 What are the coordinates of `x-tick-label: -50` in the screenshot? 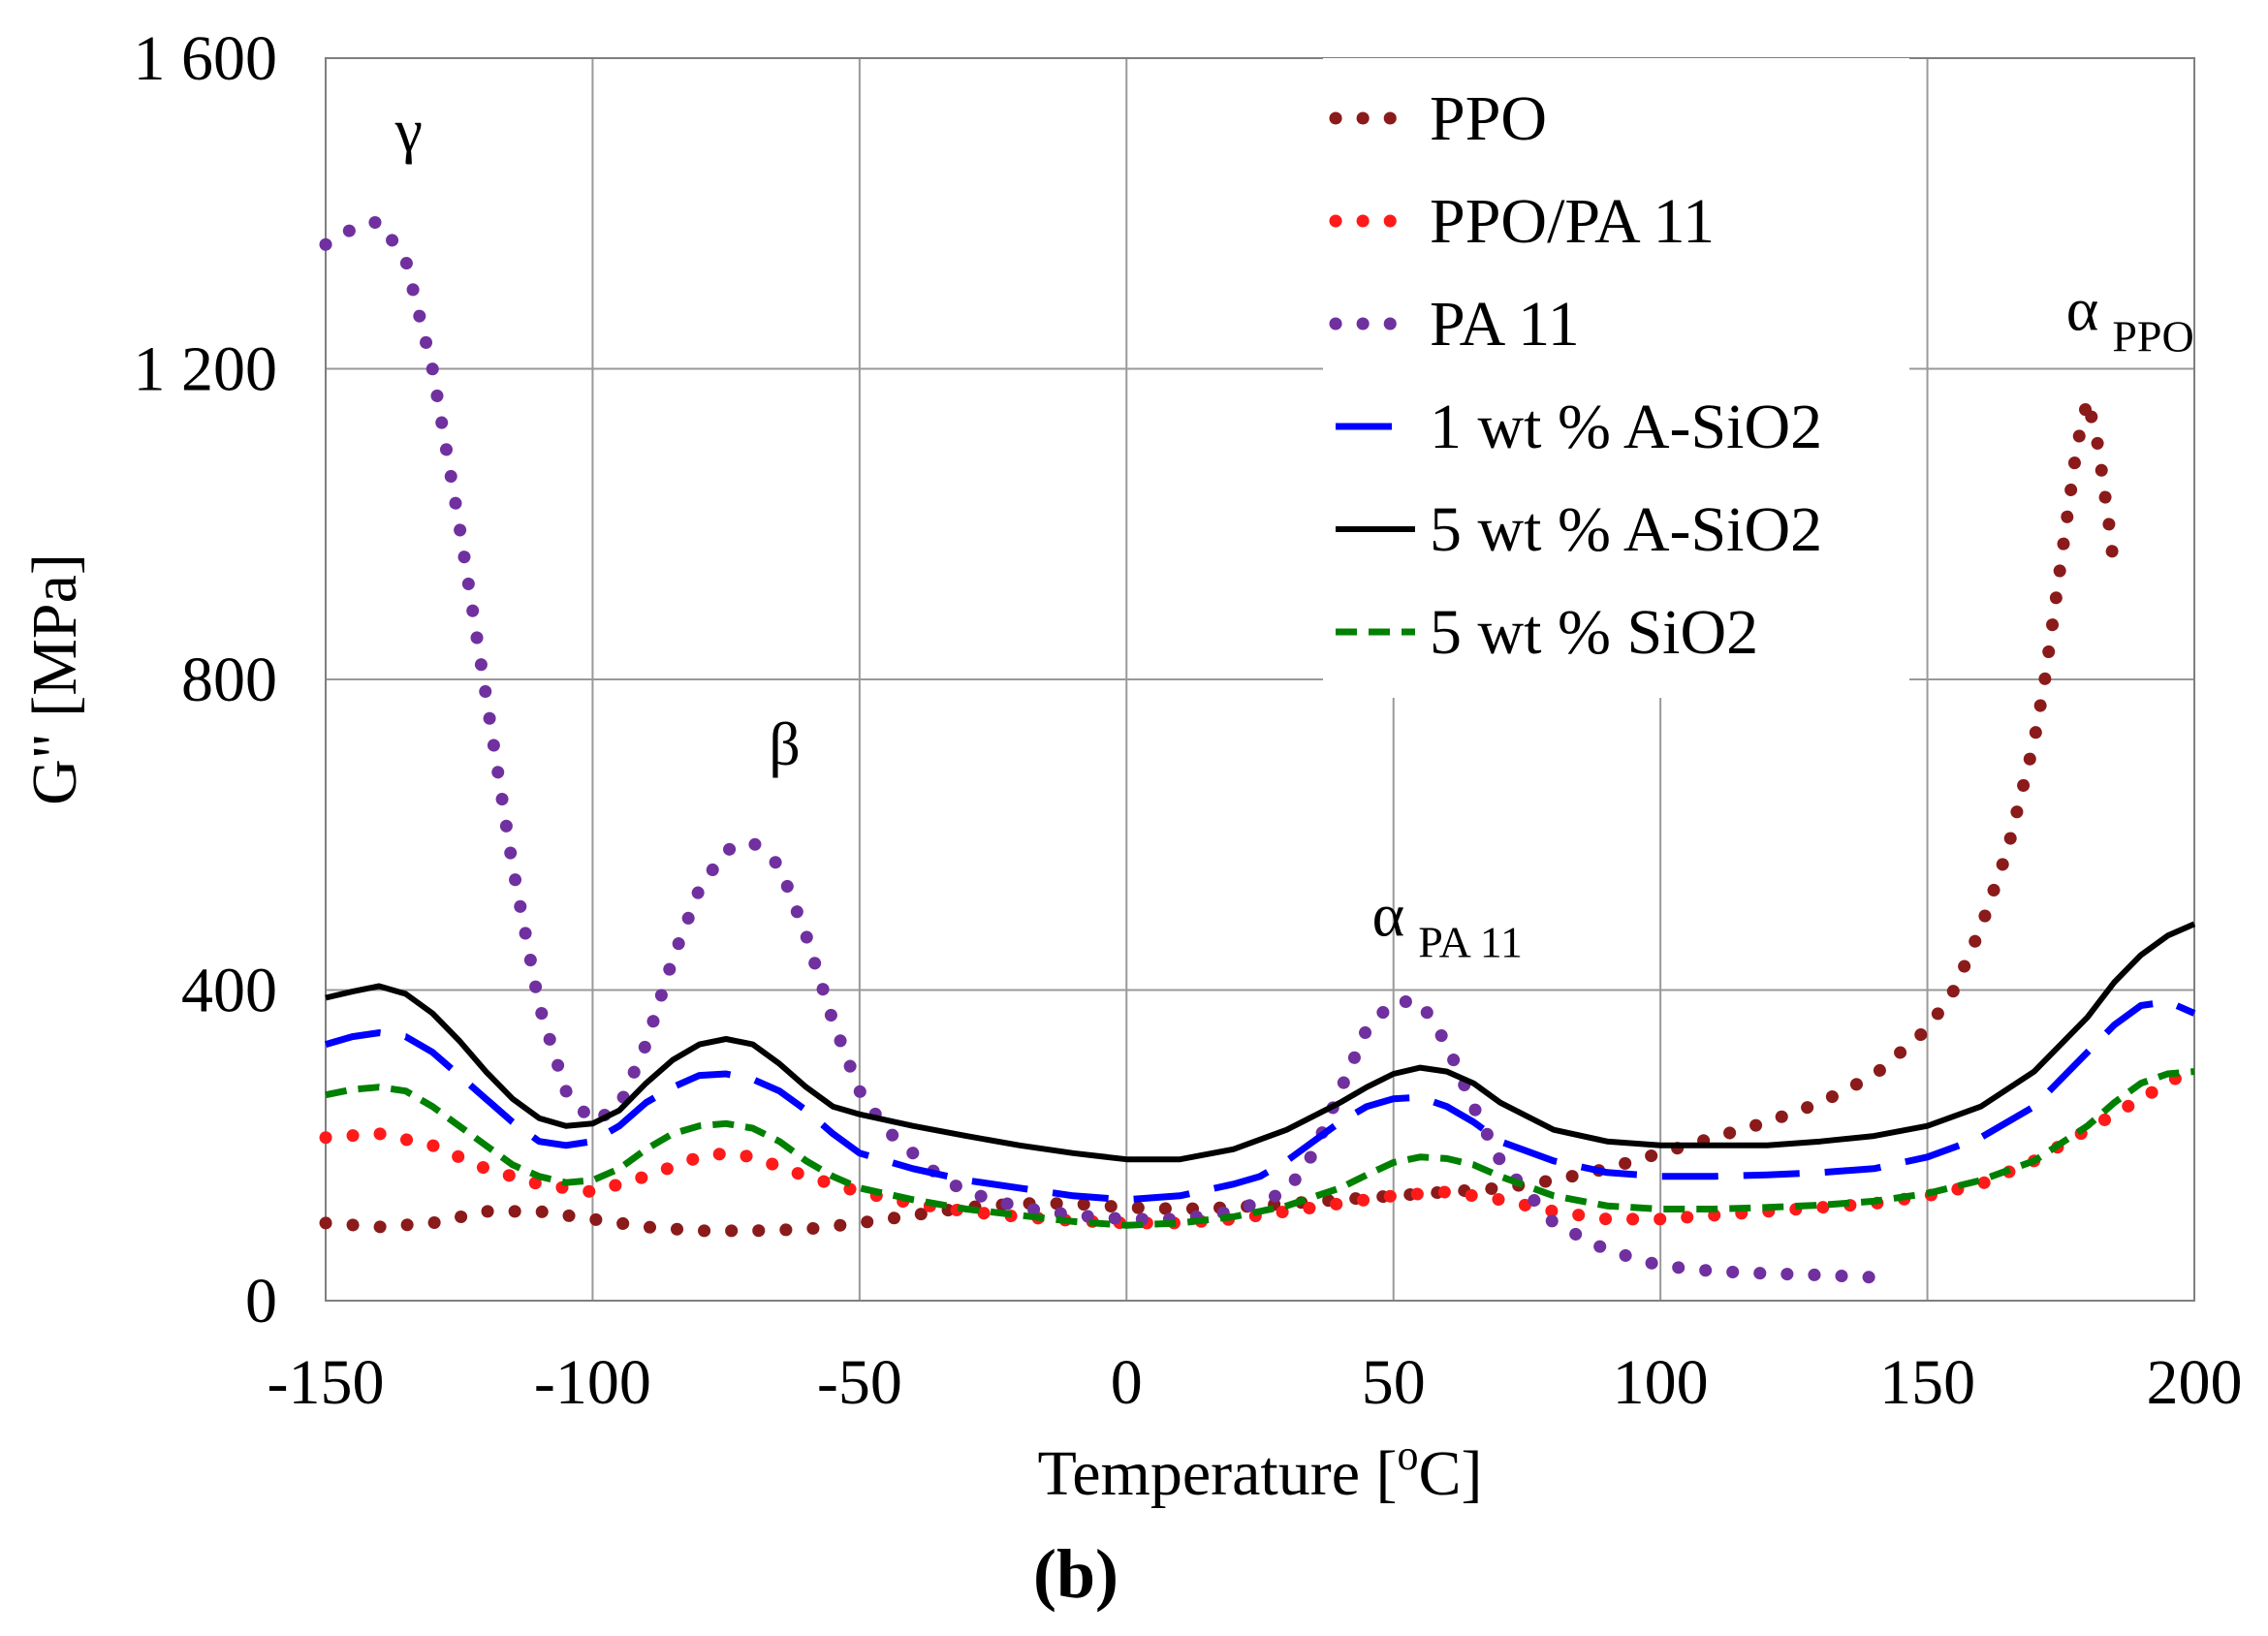 It's located at (859, 1382).